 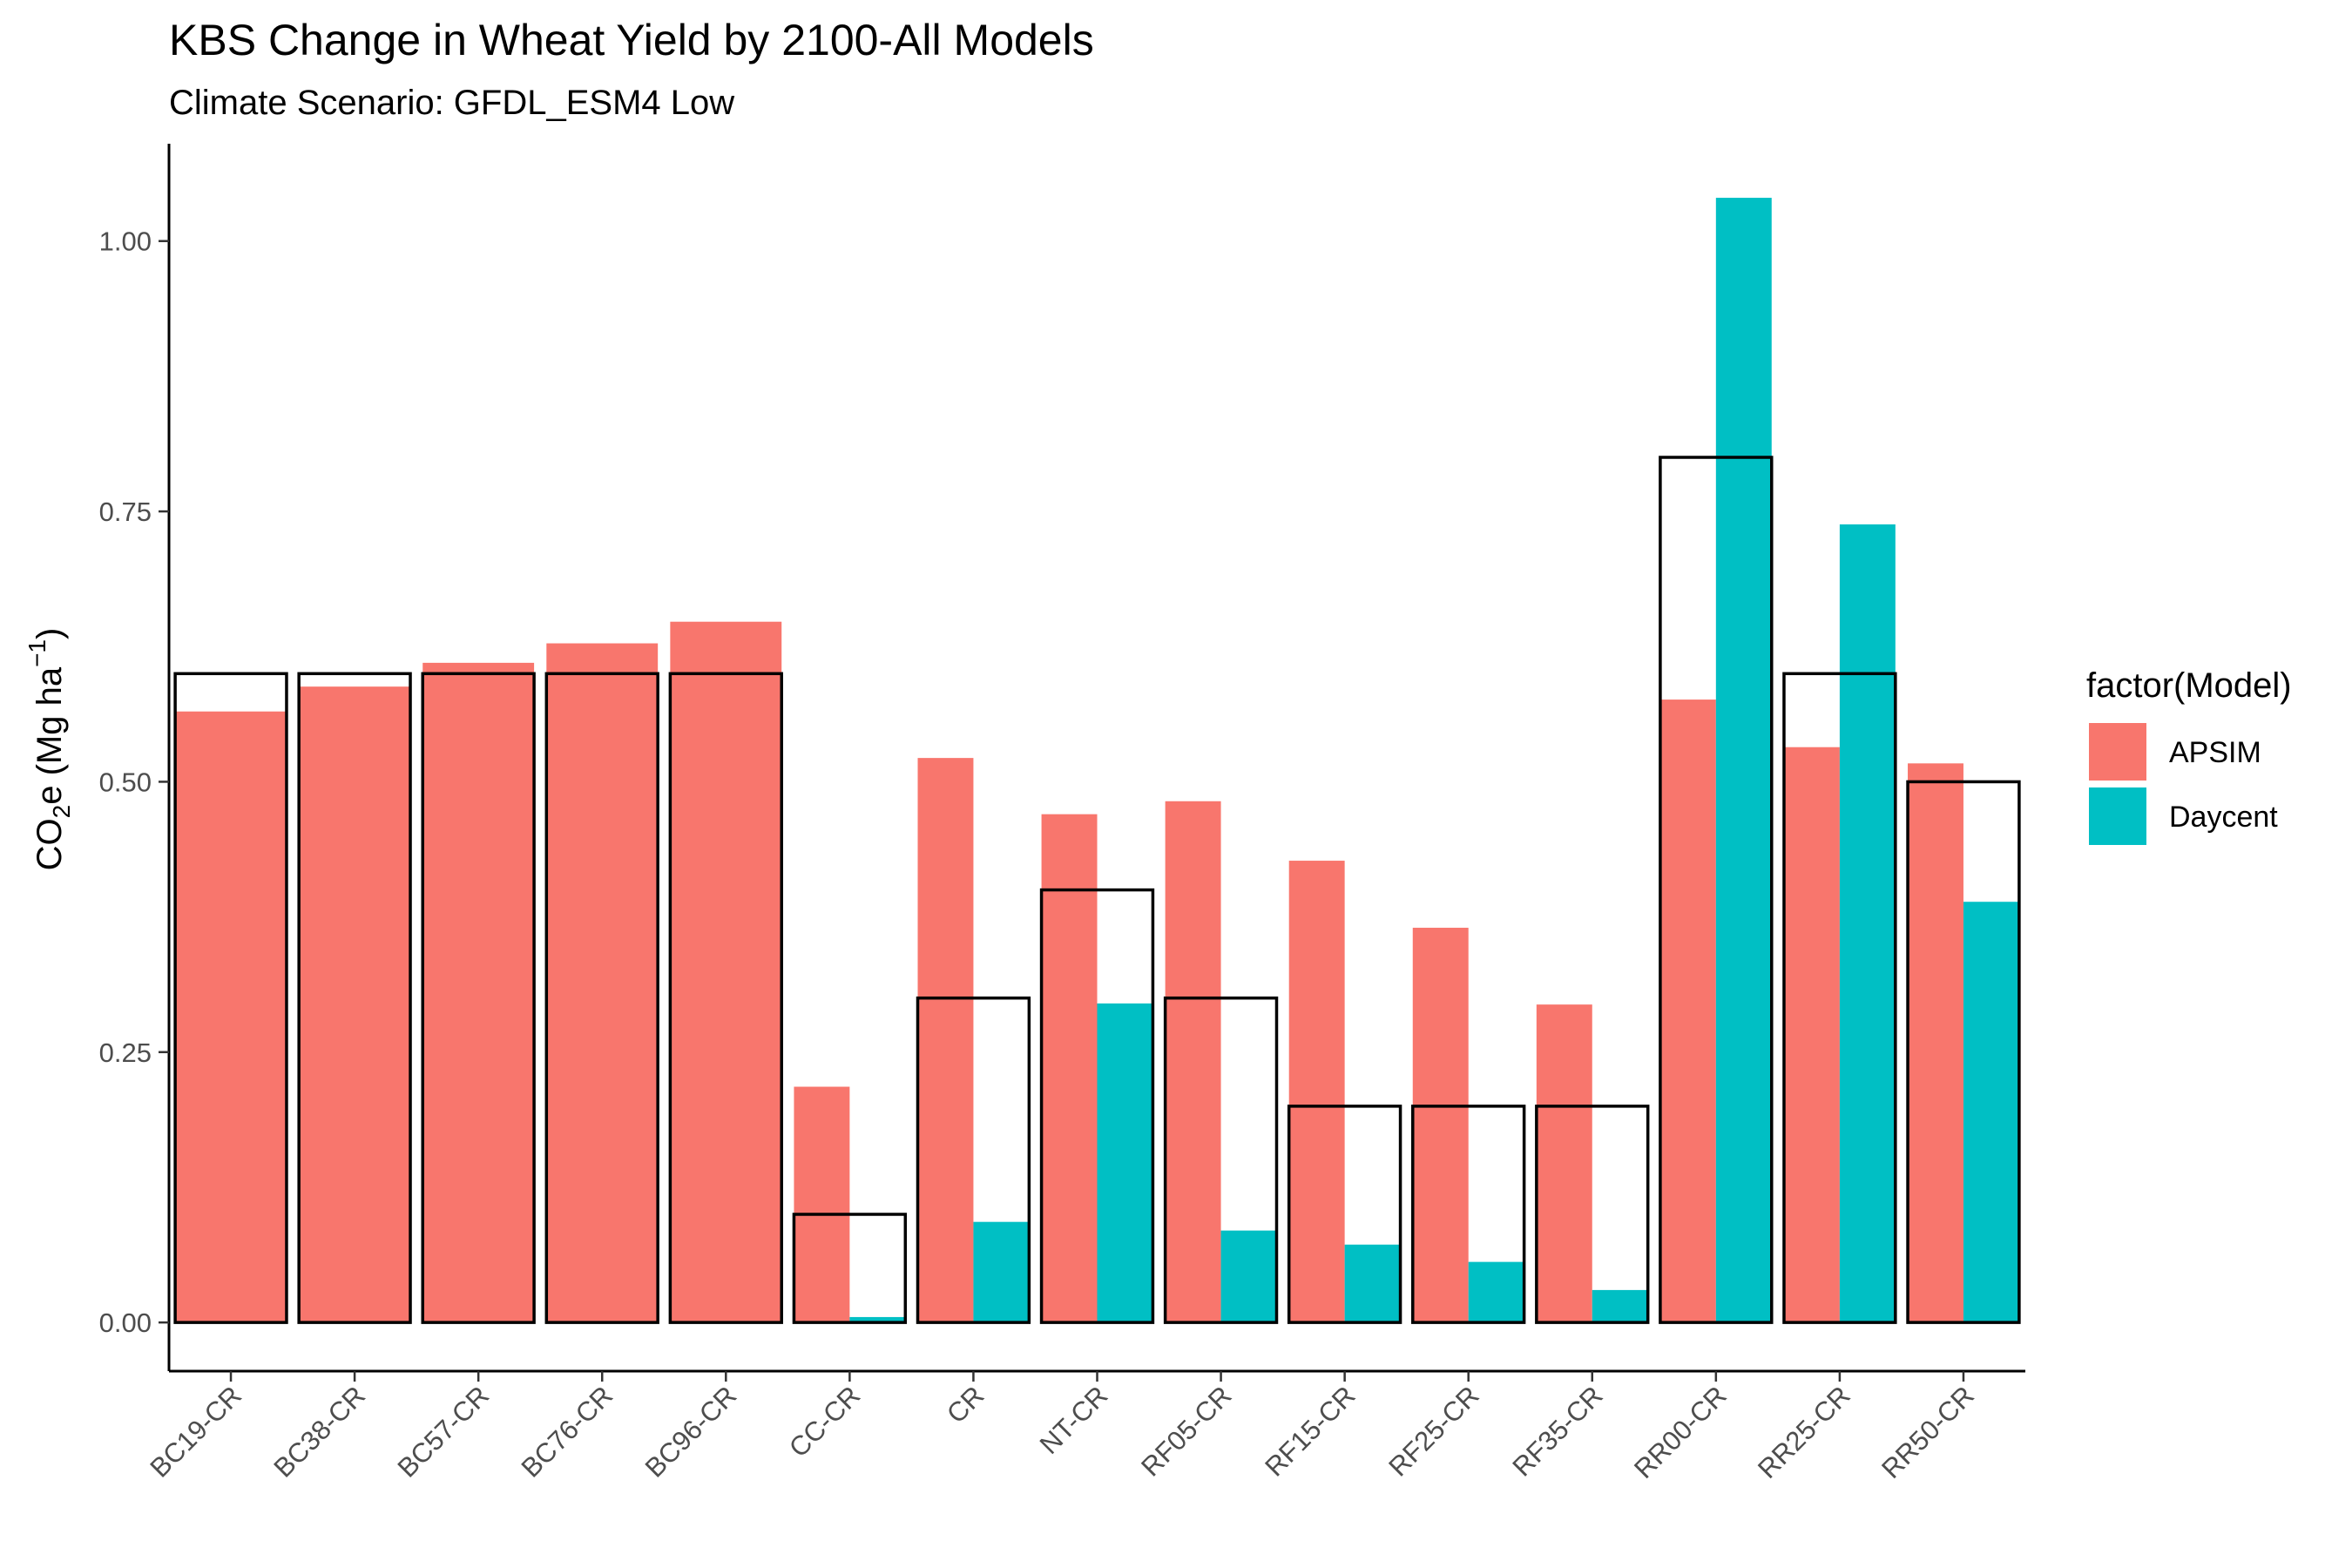 What do you see at coordinates (49, 633) in the screenshot?
I see `y-axis-label-end: )` at bounding box center [49, 633].